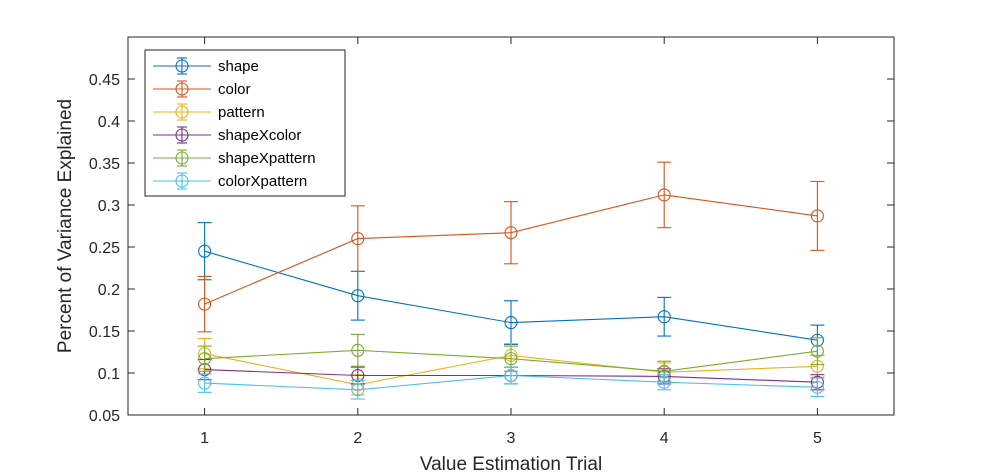  I want to click on legend-item-pattern: pattern, so click(209, 112).